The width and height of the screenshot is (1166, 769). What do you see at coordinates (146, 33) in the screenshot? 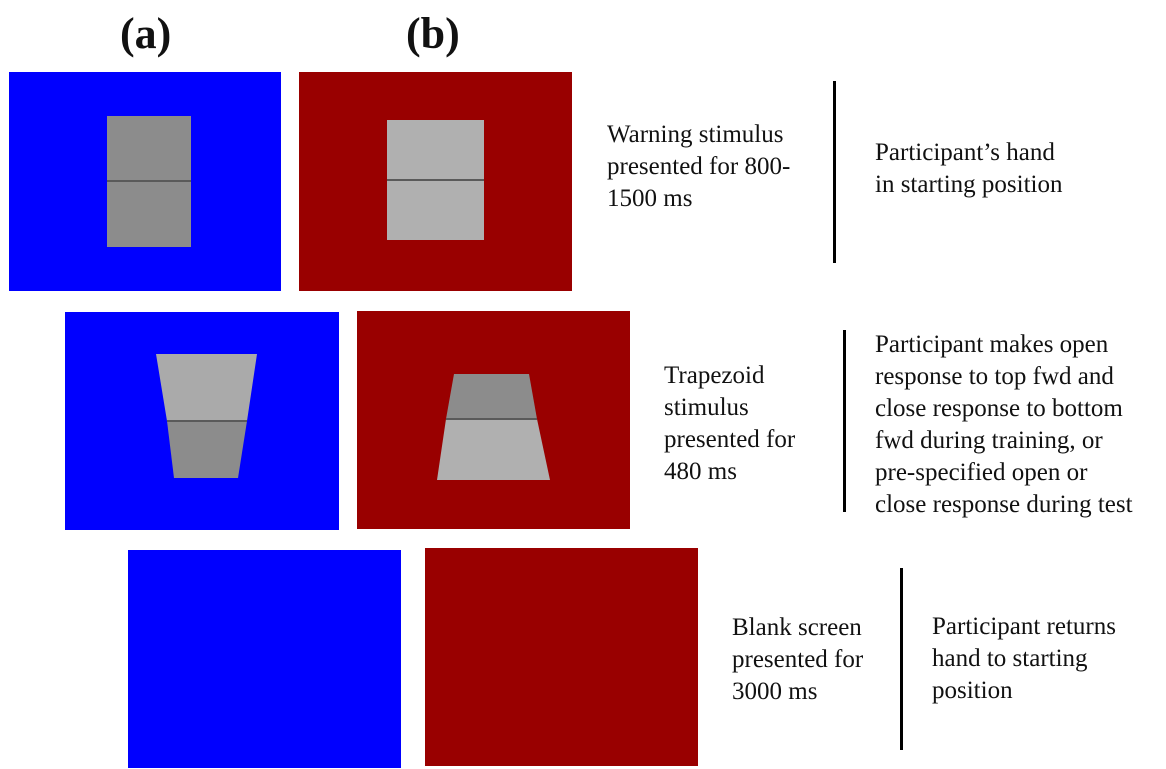
I see `column-label-a: (a)` at bounding box center [146, 33].